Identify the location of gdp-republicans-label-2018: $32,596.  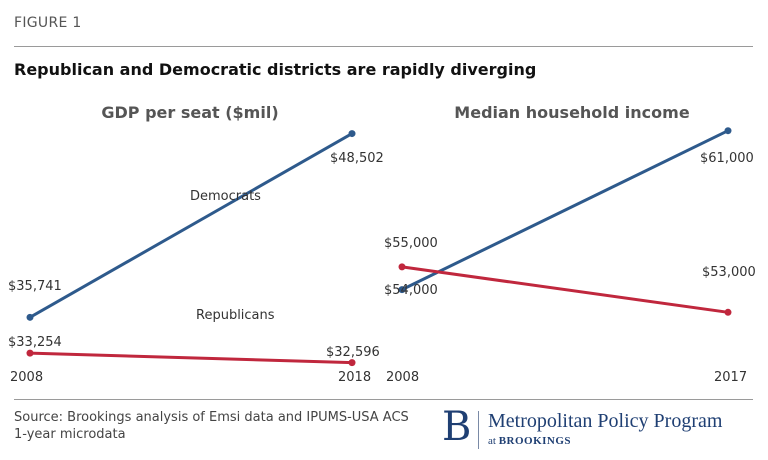
(353, 352).